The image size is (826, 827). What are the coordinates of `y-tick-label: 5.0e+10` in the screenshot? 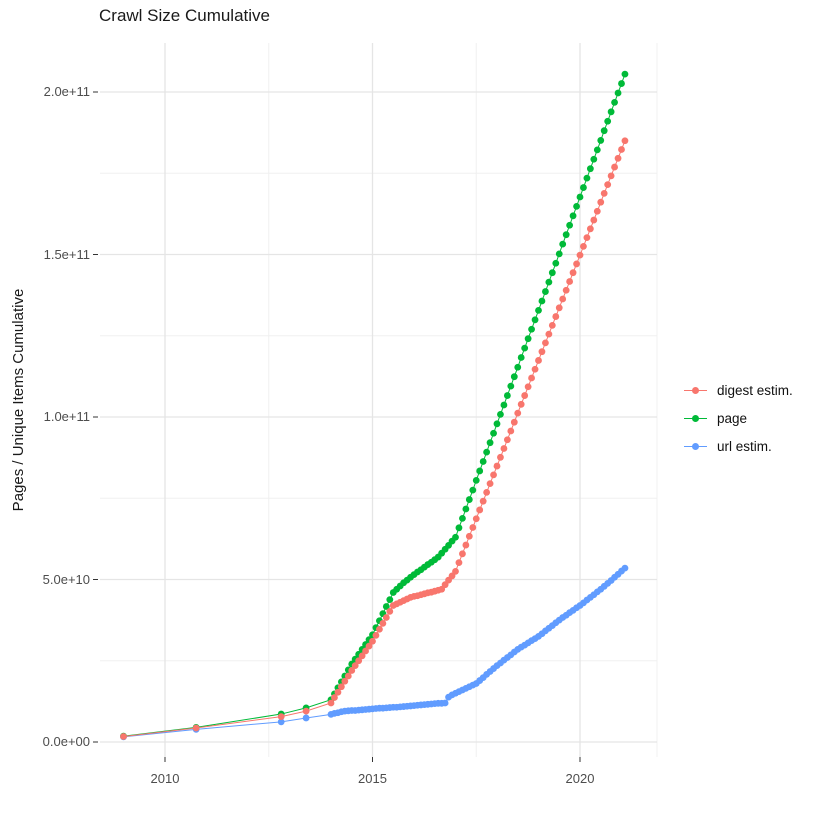 It's located at (66, 579).